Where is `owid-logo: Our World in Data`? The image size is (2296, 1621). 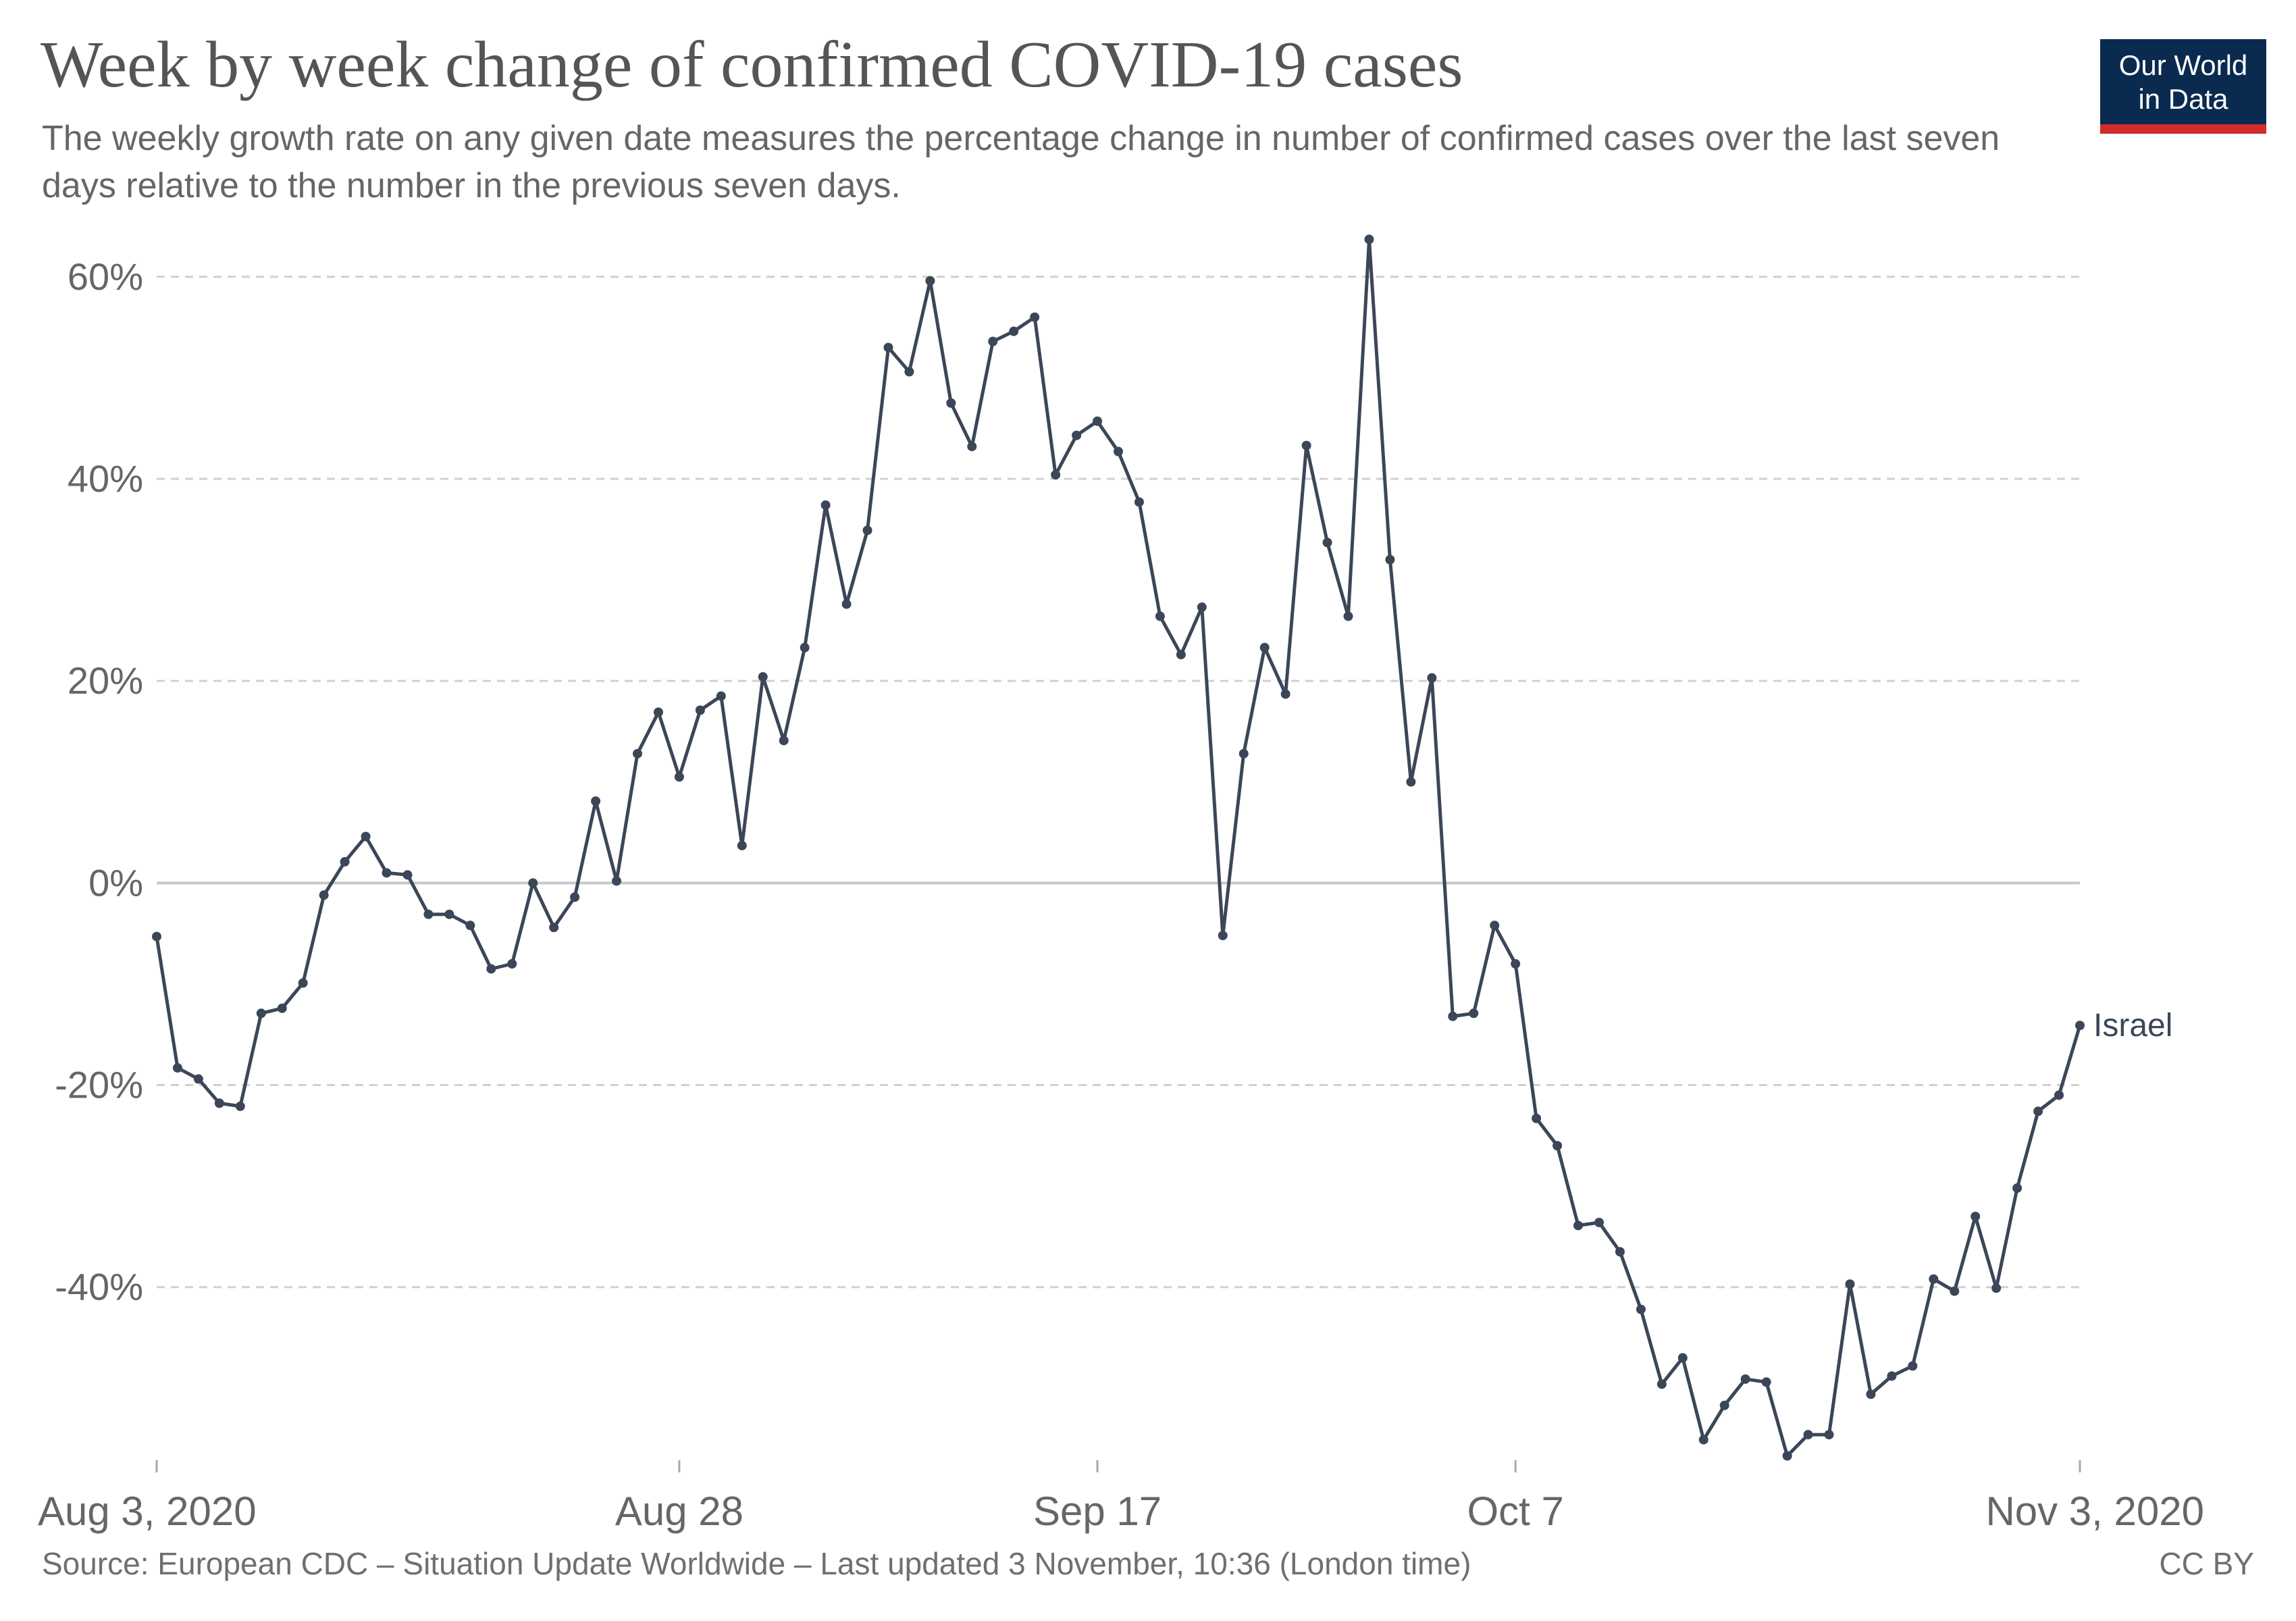 owid-logo: Our World in Data is located at coordinates (2183, 86).